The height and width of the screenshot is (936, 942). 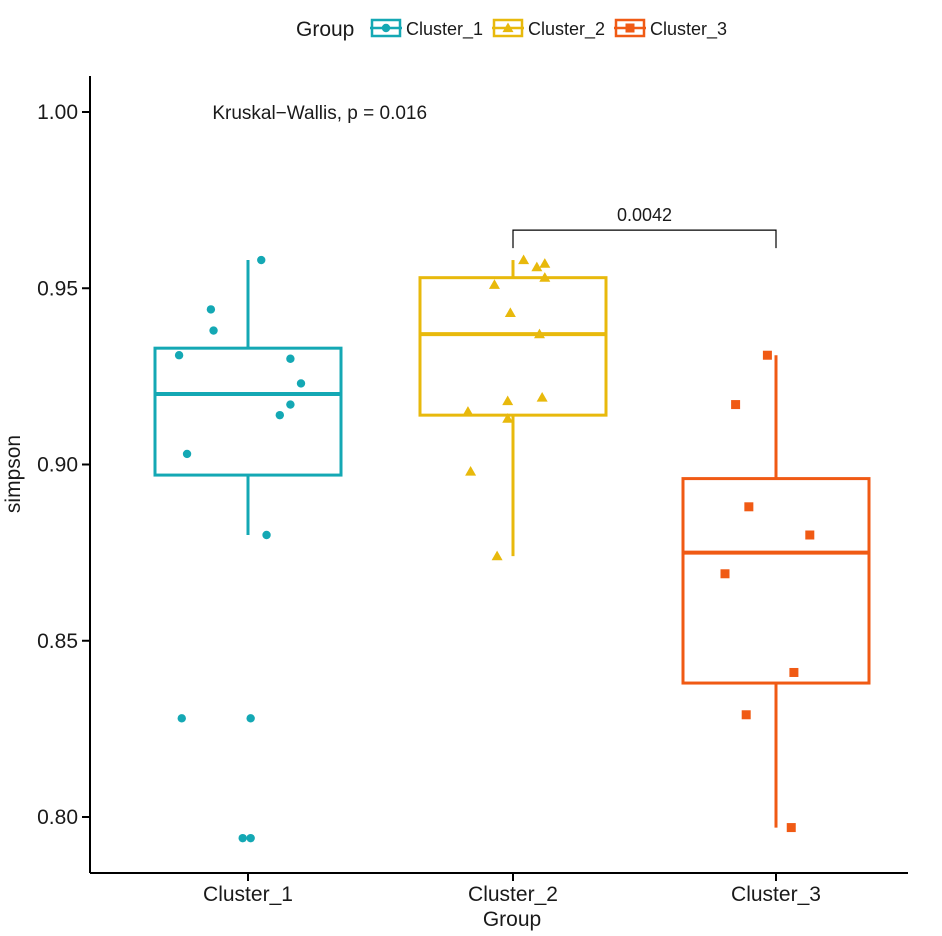 I want to click on y-tick-label: 0.80, so click(x=57, y=817).